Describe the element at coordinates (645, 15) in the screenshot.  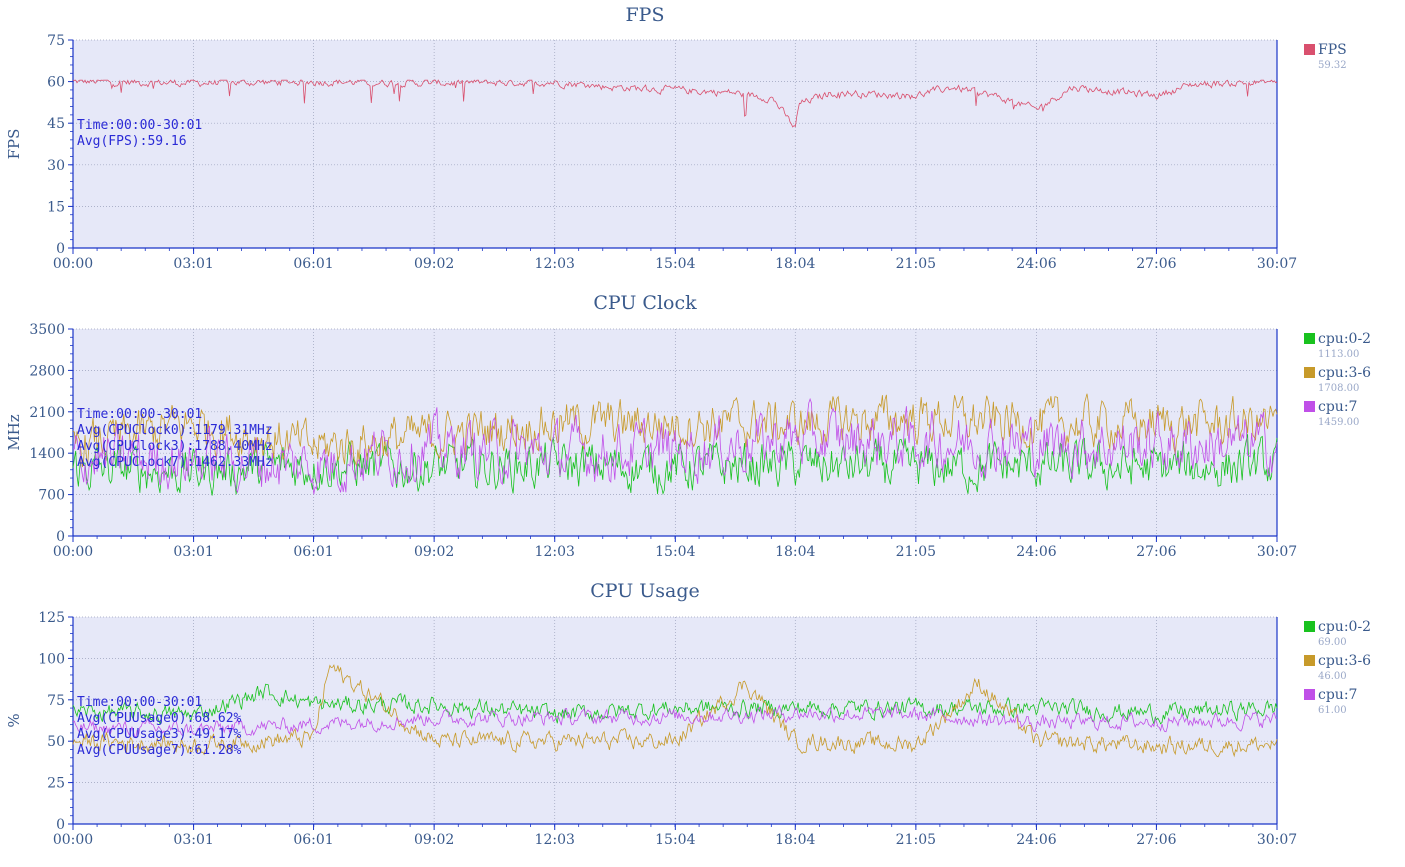
I see `chart-title: FPS` at that location.